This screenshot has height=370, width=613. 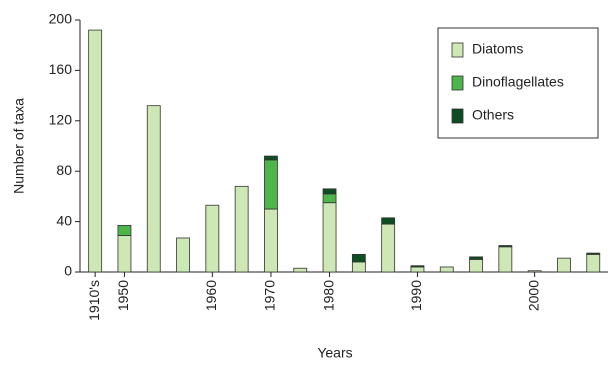 I want to click on x-tick-label: 1960, so click(x=211, y=295).